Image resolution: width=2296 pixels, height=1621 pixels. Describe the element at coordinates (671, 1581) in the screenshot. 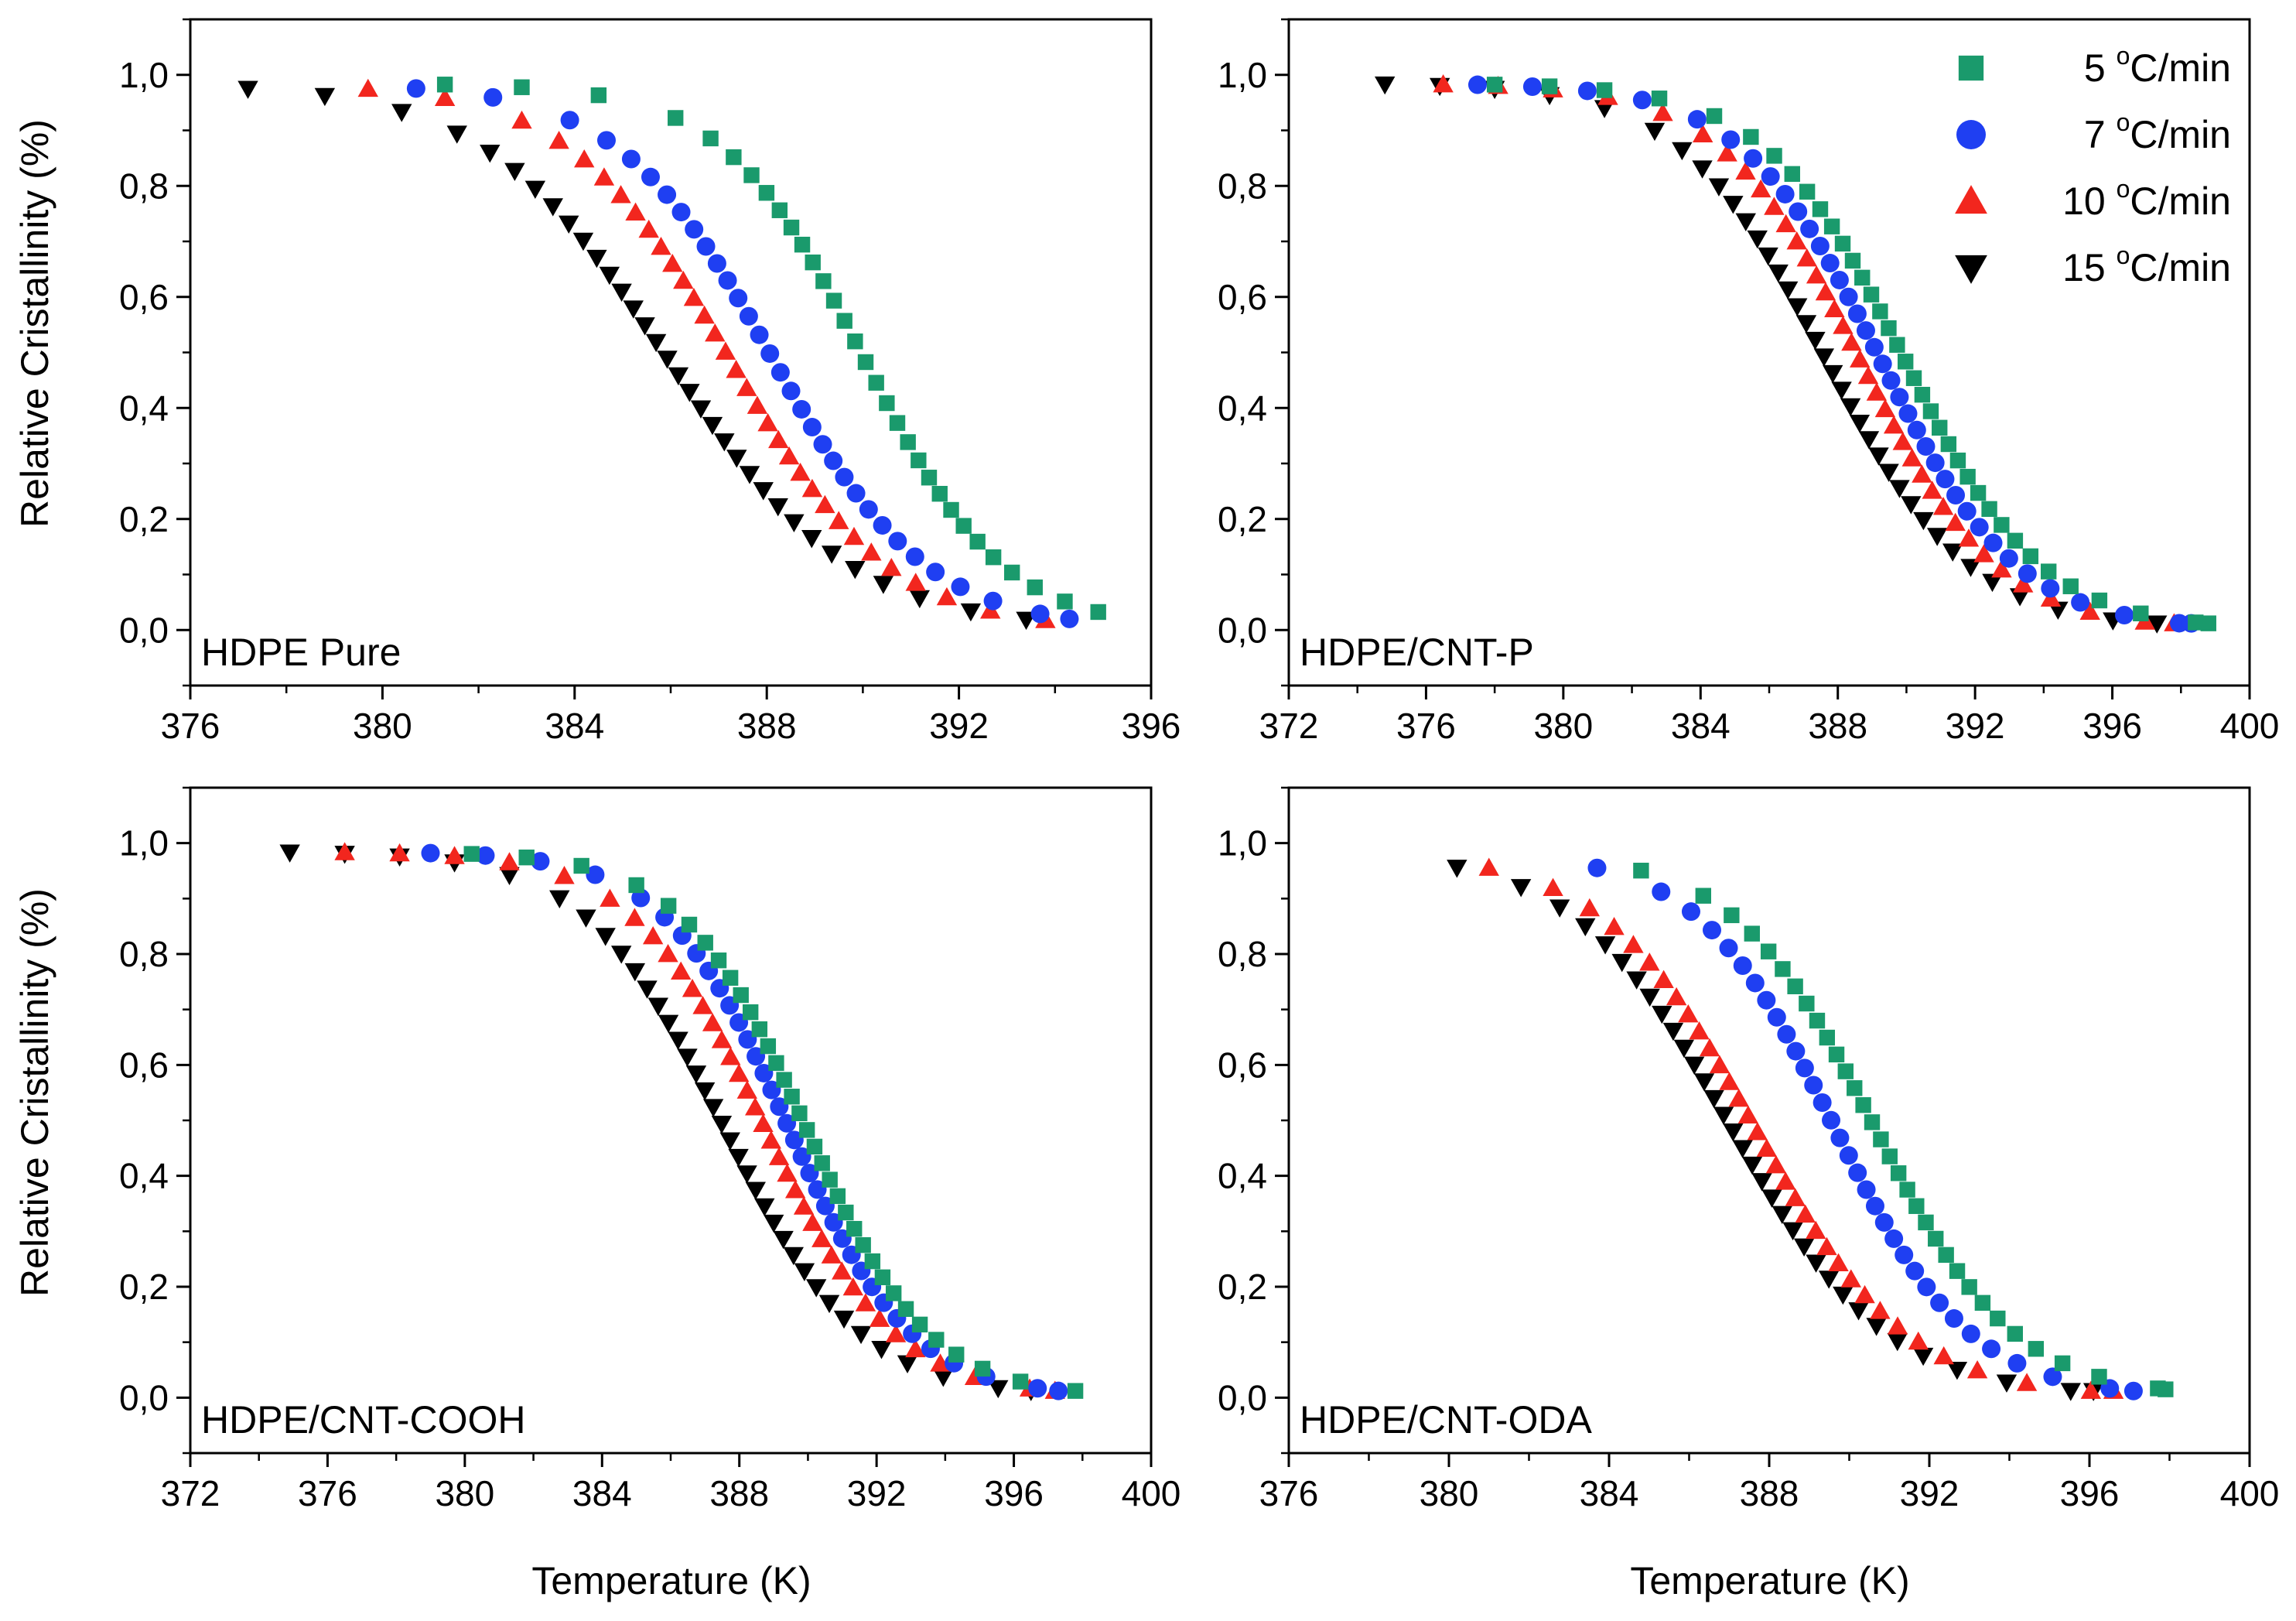

I see `x-axis-label-left: Temperature (K)` at that location.